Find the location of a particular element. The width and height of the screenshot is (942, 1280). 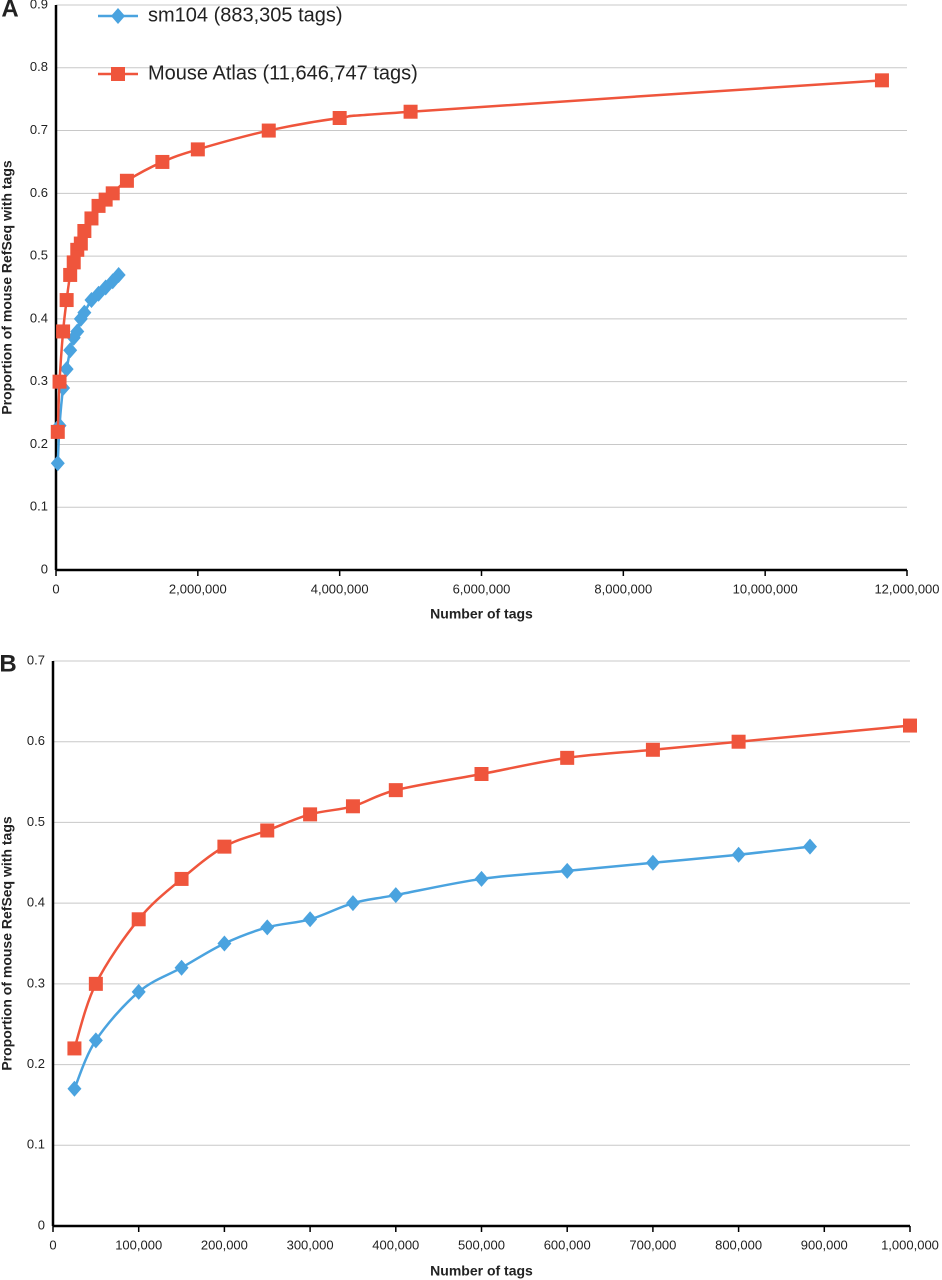

x-tick-label: 4,000,000 is located at coordinates (340, 588).